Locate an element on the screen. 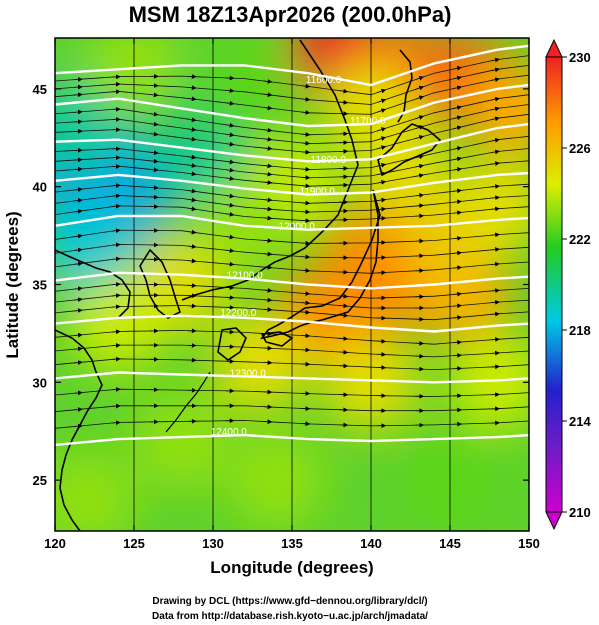 The width and height of the screenshot is (599, 625). colorbar-tick-label: 218 is located at coordinates (580, 330).